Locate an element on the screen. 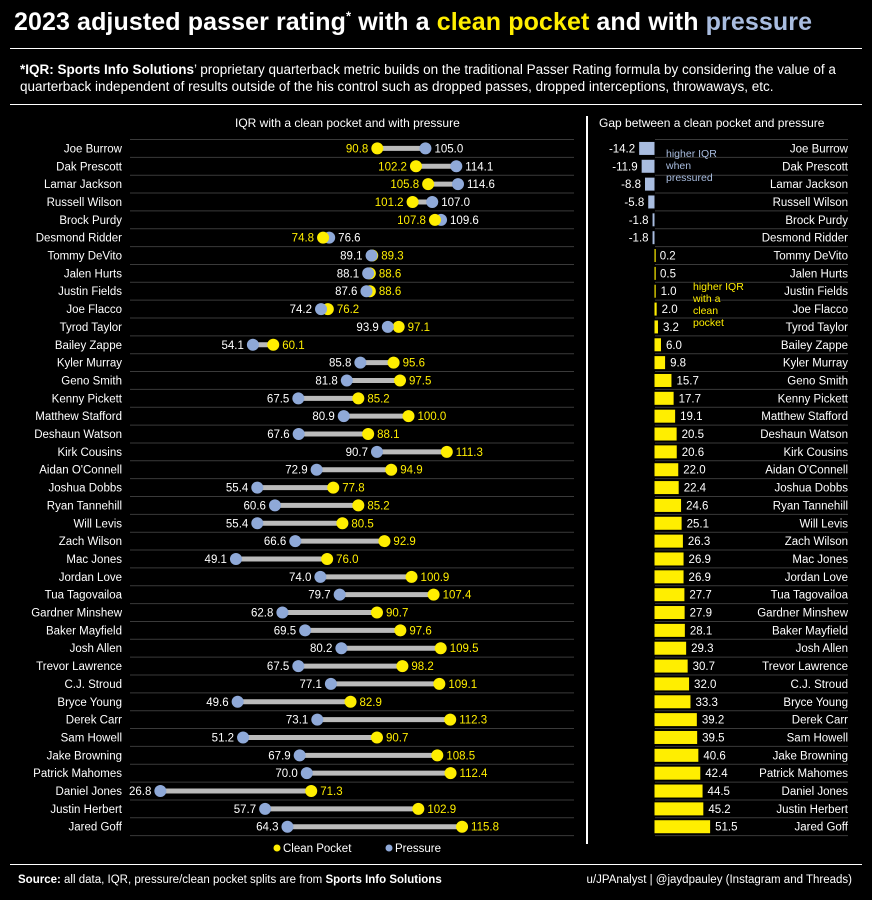 The width and height of the screenshot is (872, 900). gap-category-label: Bailey Zappe is located at coordinates (814, 346).